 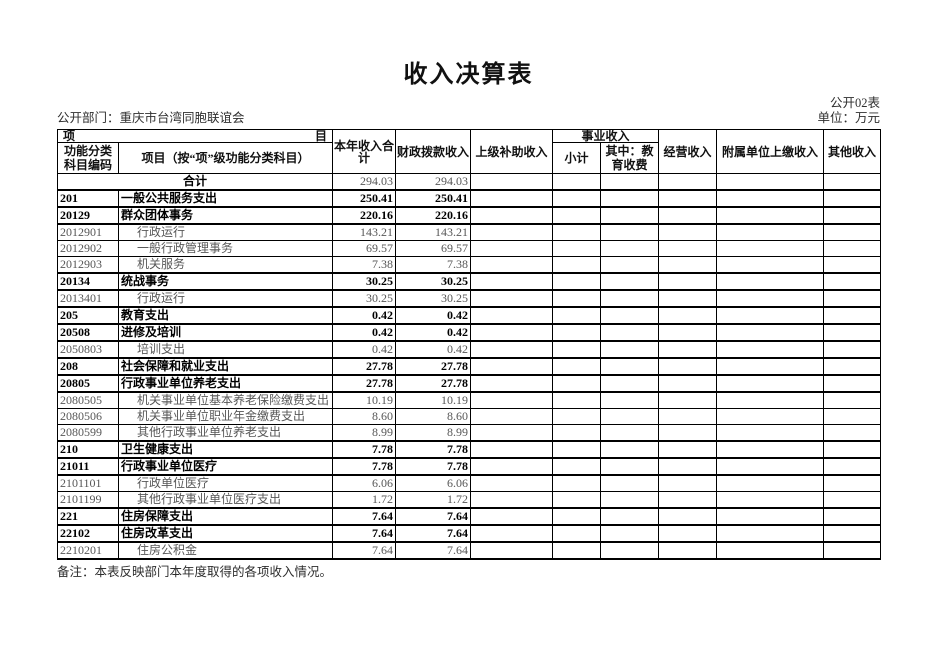 What do you see at coordinates (225, 315) in the screenshot?
I see `cell-project-name: 教育支出` at bounding box center [225, 315].